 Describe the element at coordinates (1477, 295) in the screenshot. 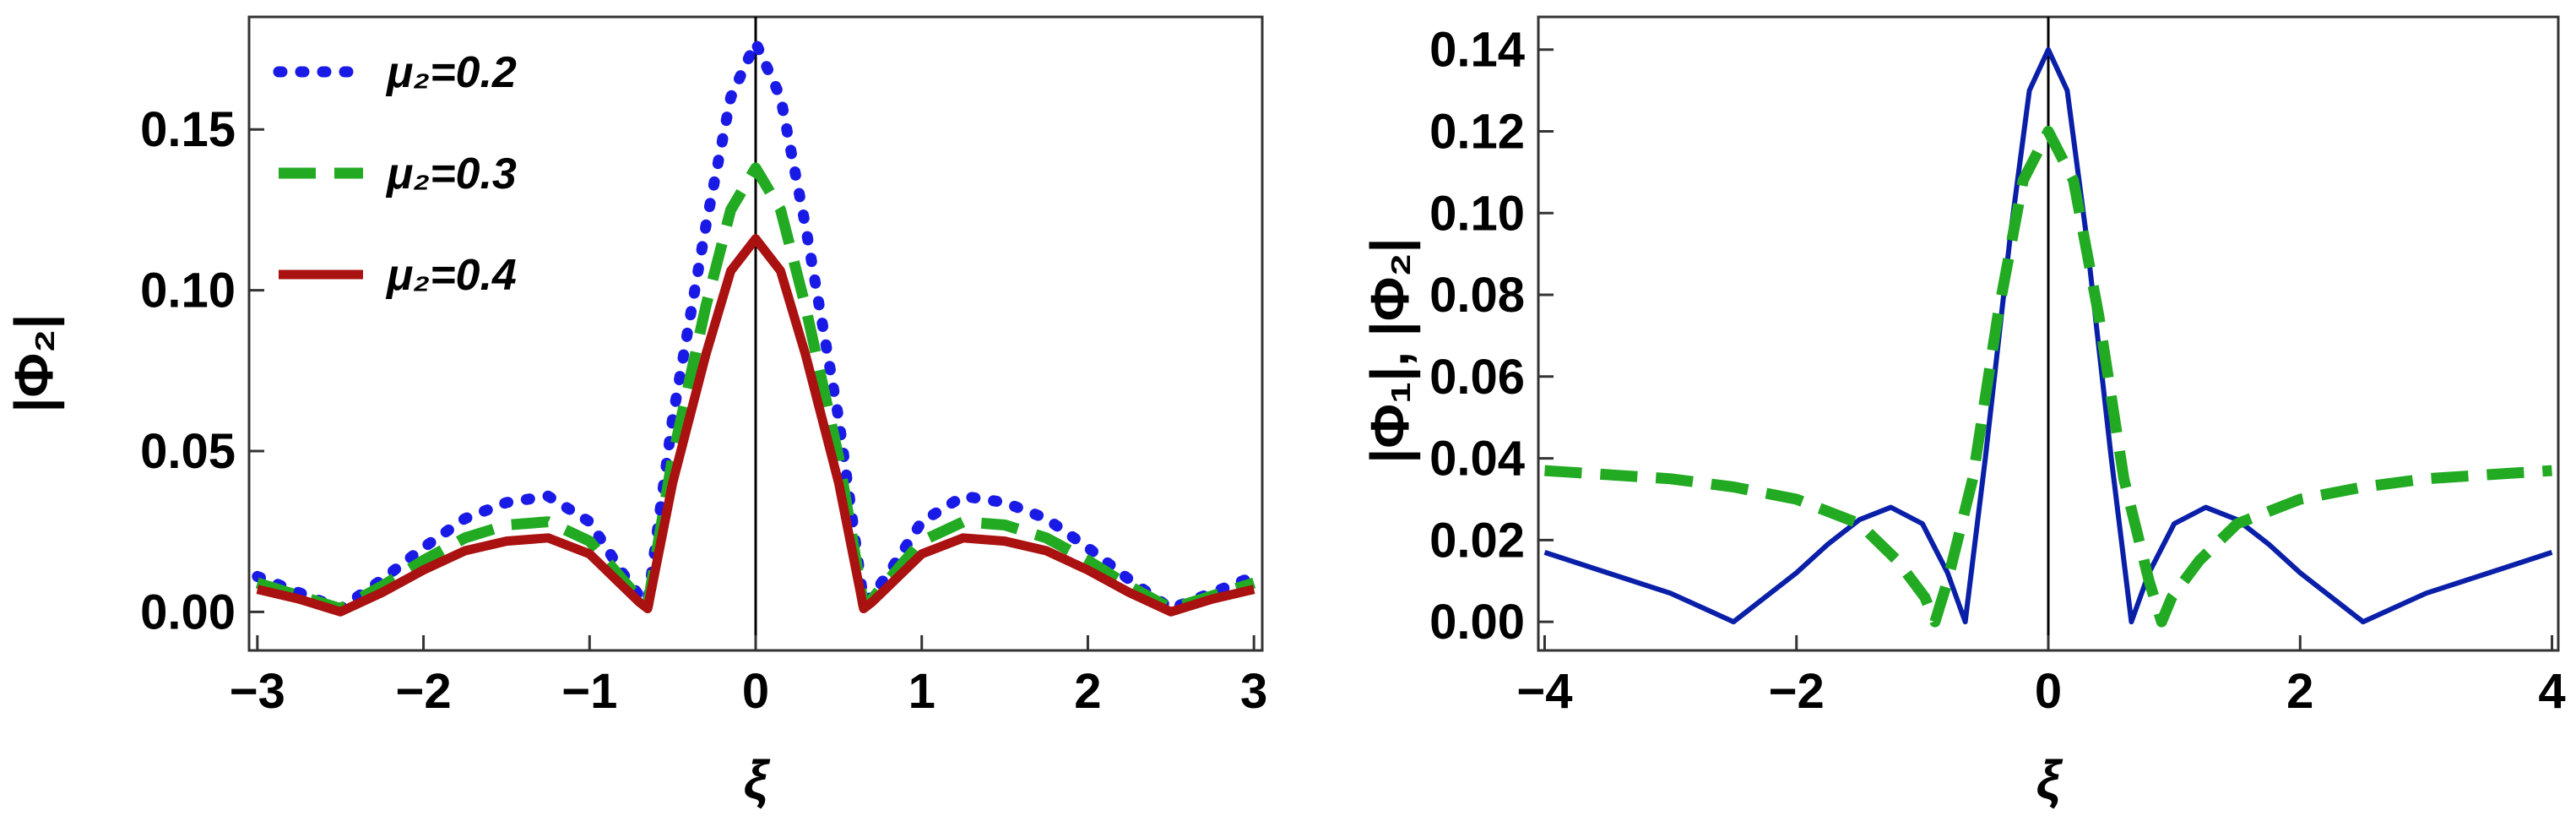

I see `y-tick-label: 0.08` at that location.